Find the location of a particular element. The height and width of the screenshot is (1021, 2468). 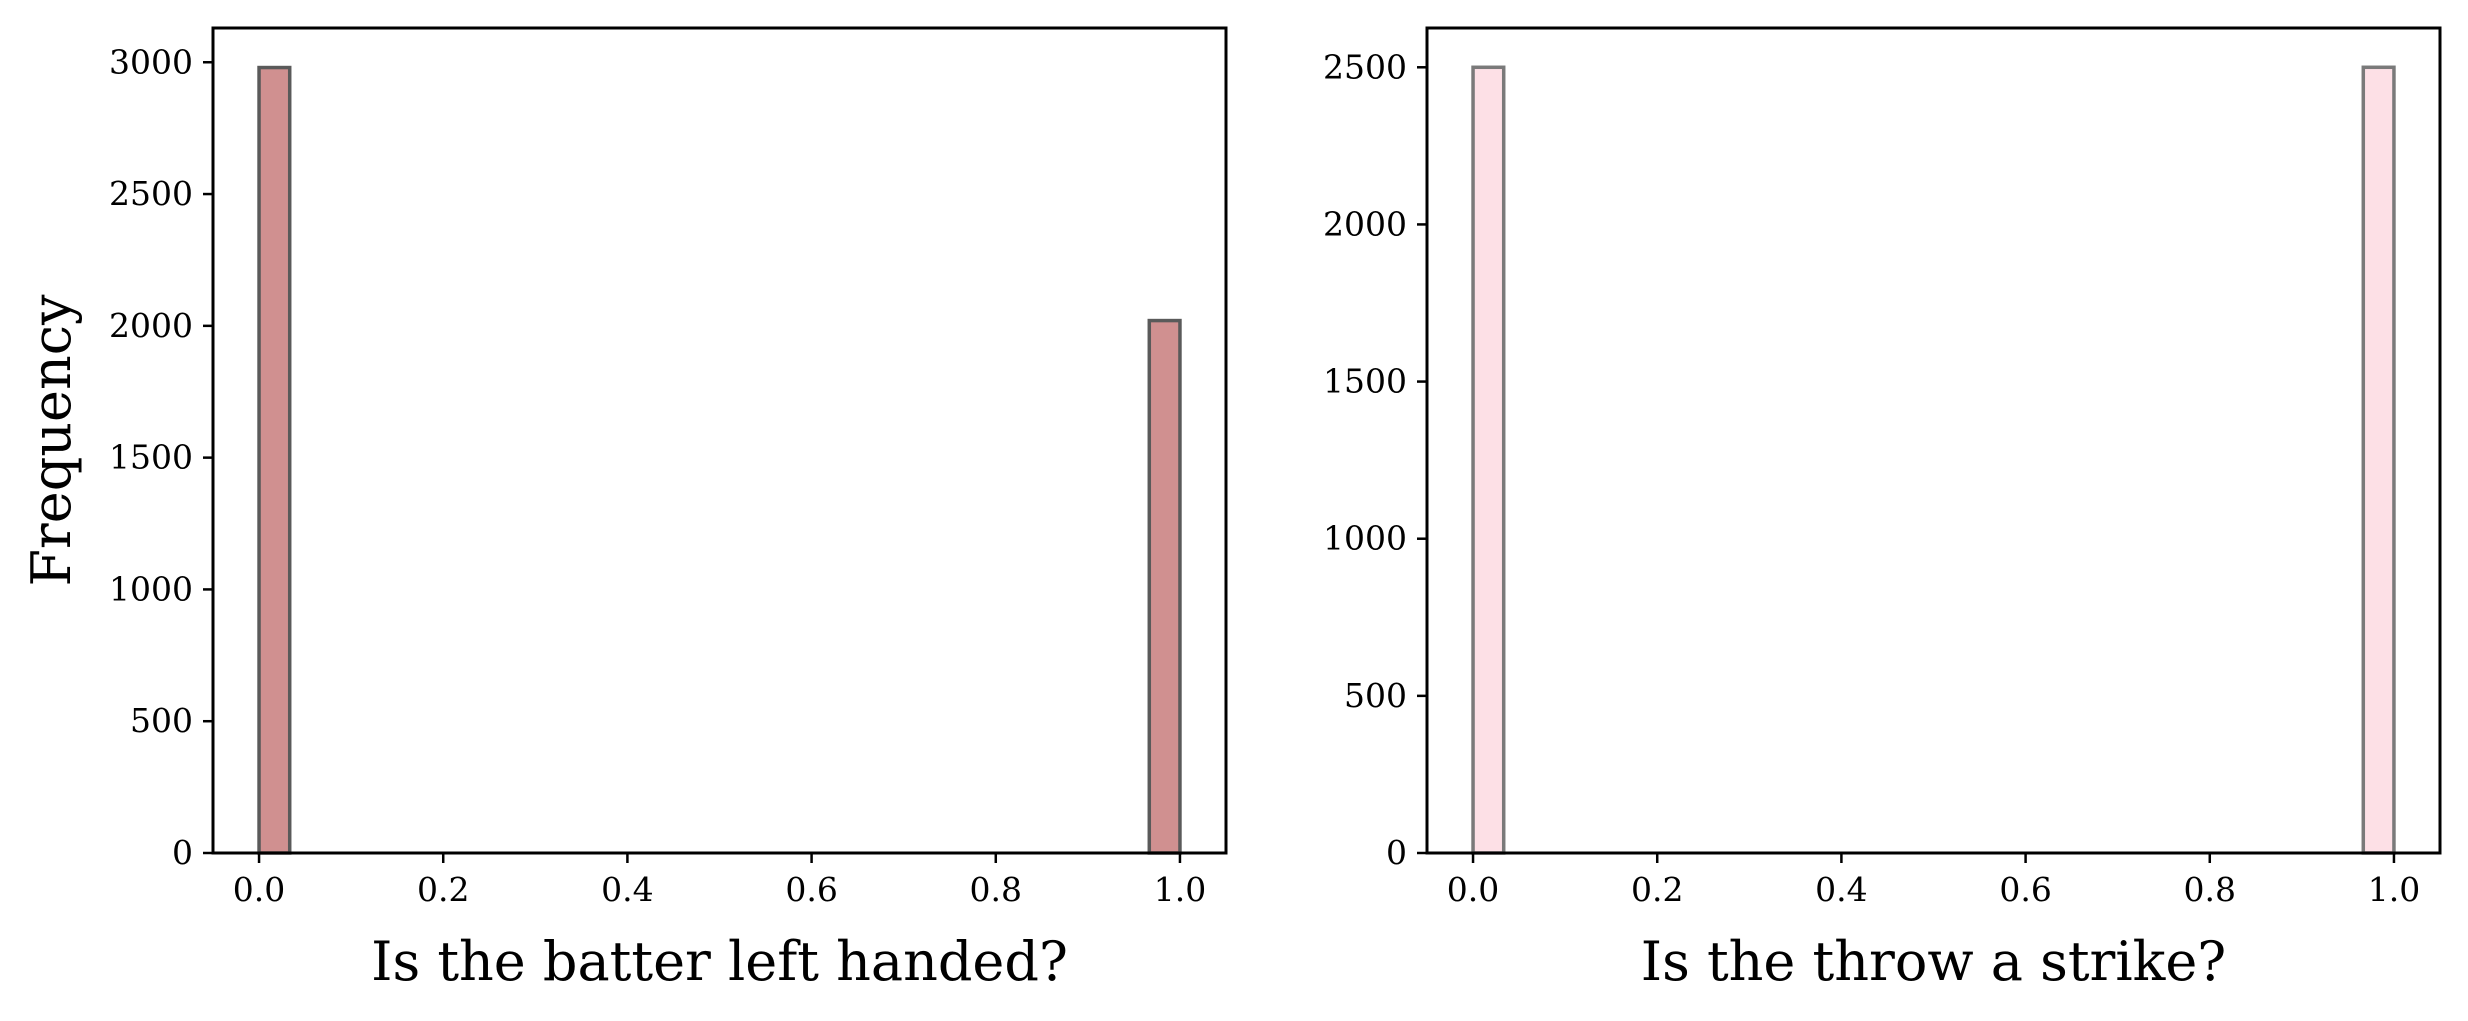

y-axis-label: Frequency is located at coordinates (51, 440).